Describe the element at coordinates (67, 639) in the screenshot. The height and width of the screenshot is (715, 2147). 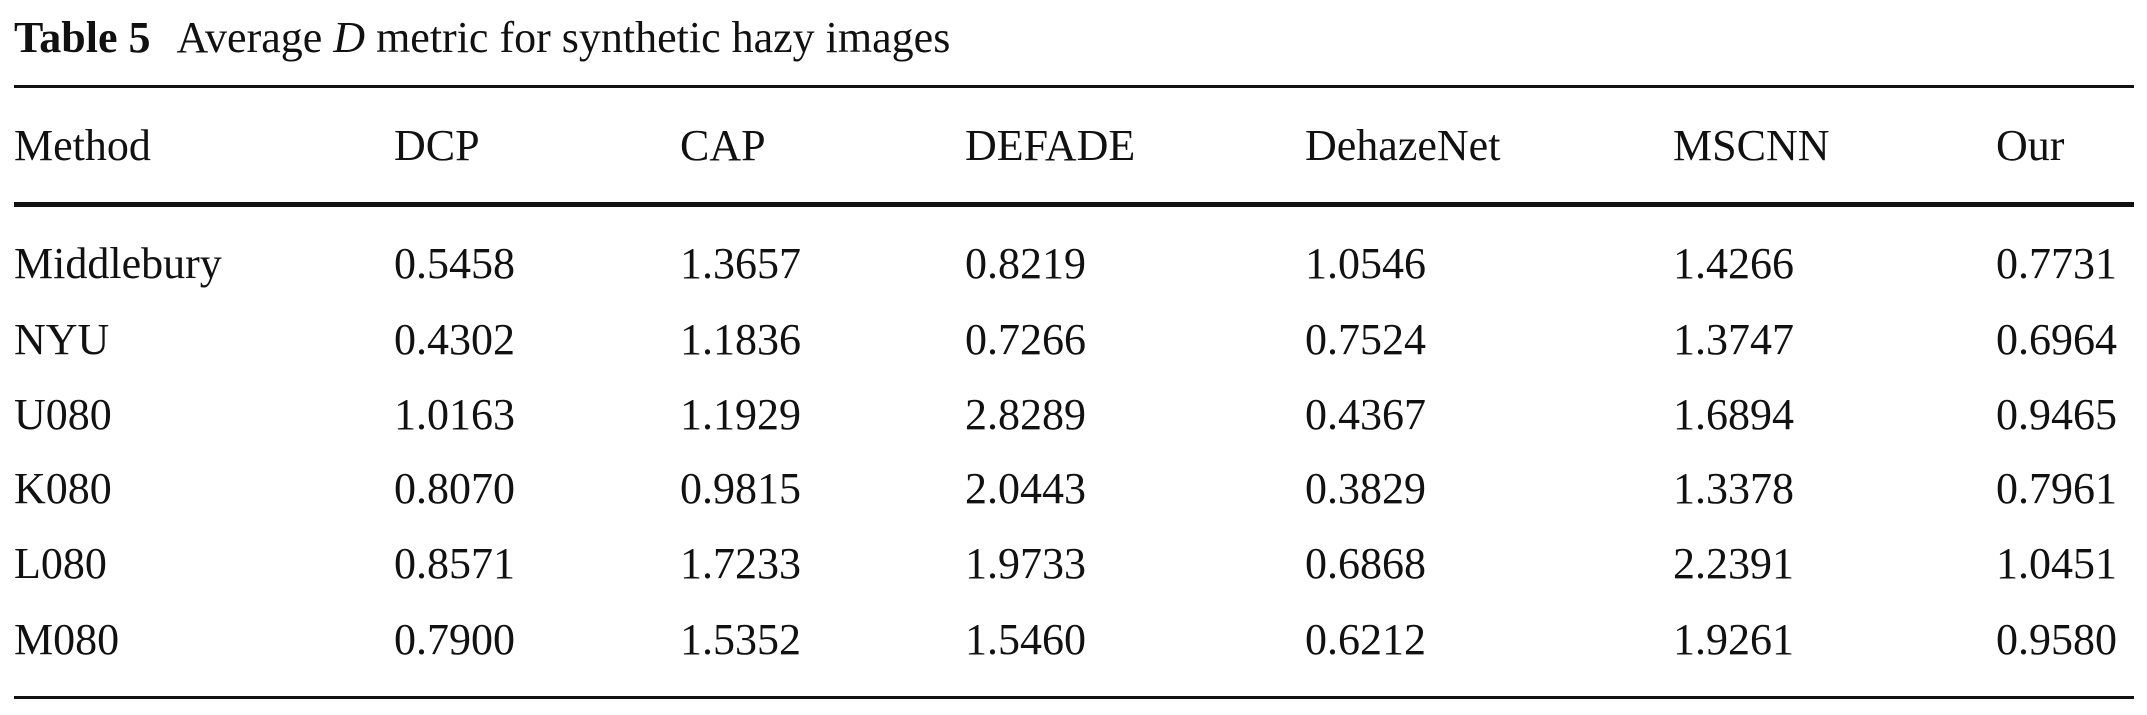
I see `row-label: M080` at that location.